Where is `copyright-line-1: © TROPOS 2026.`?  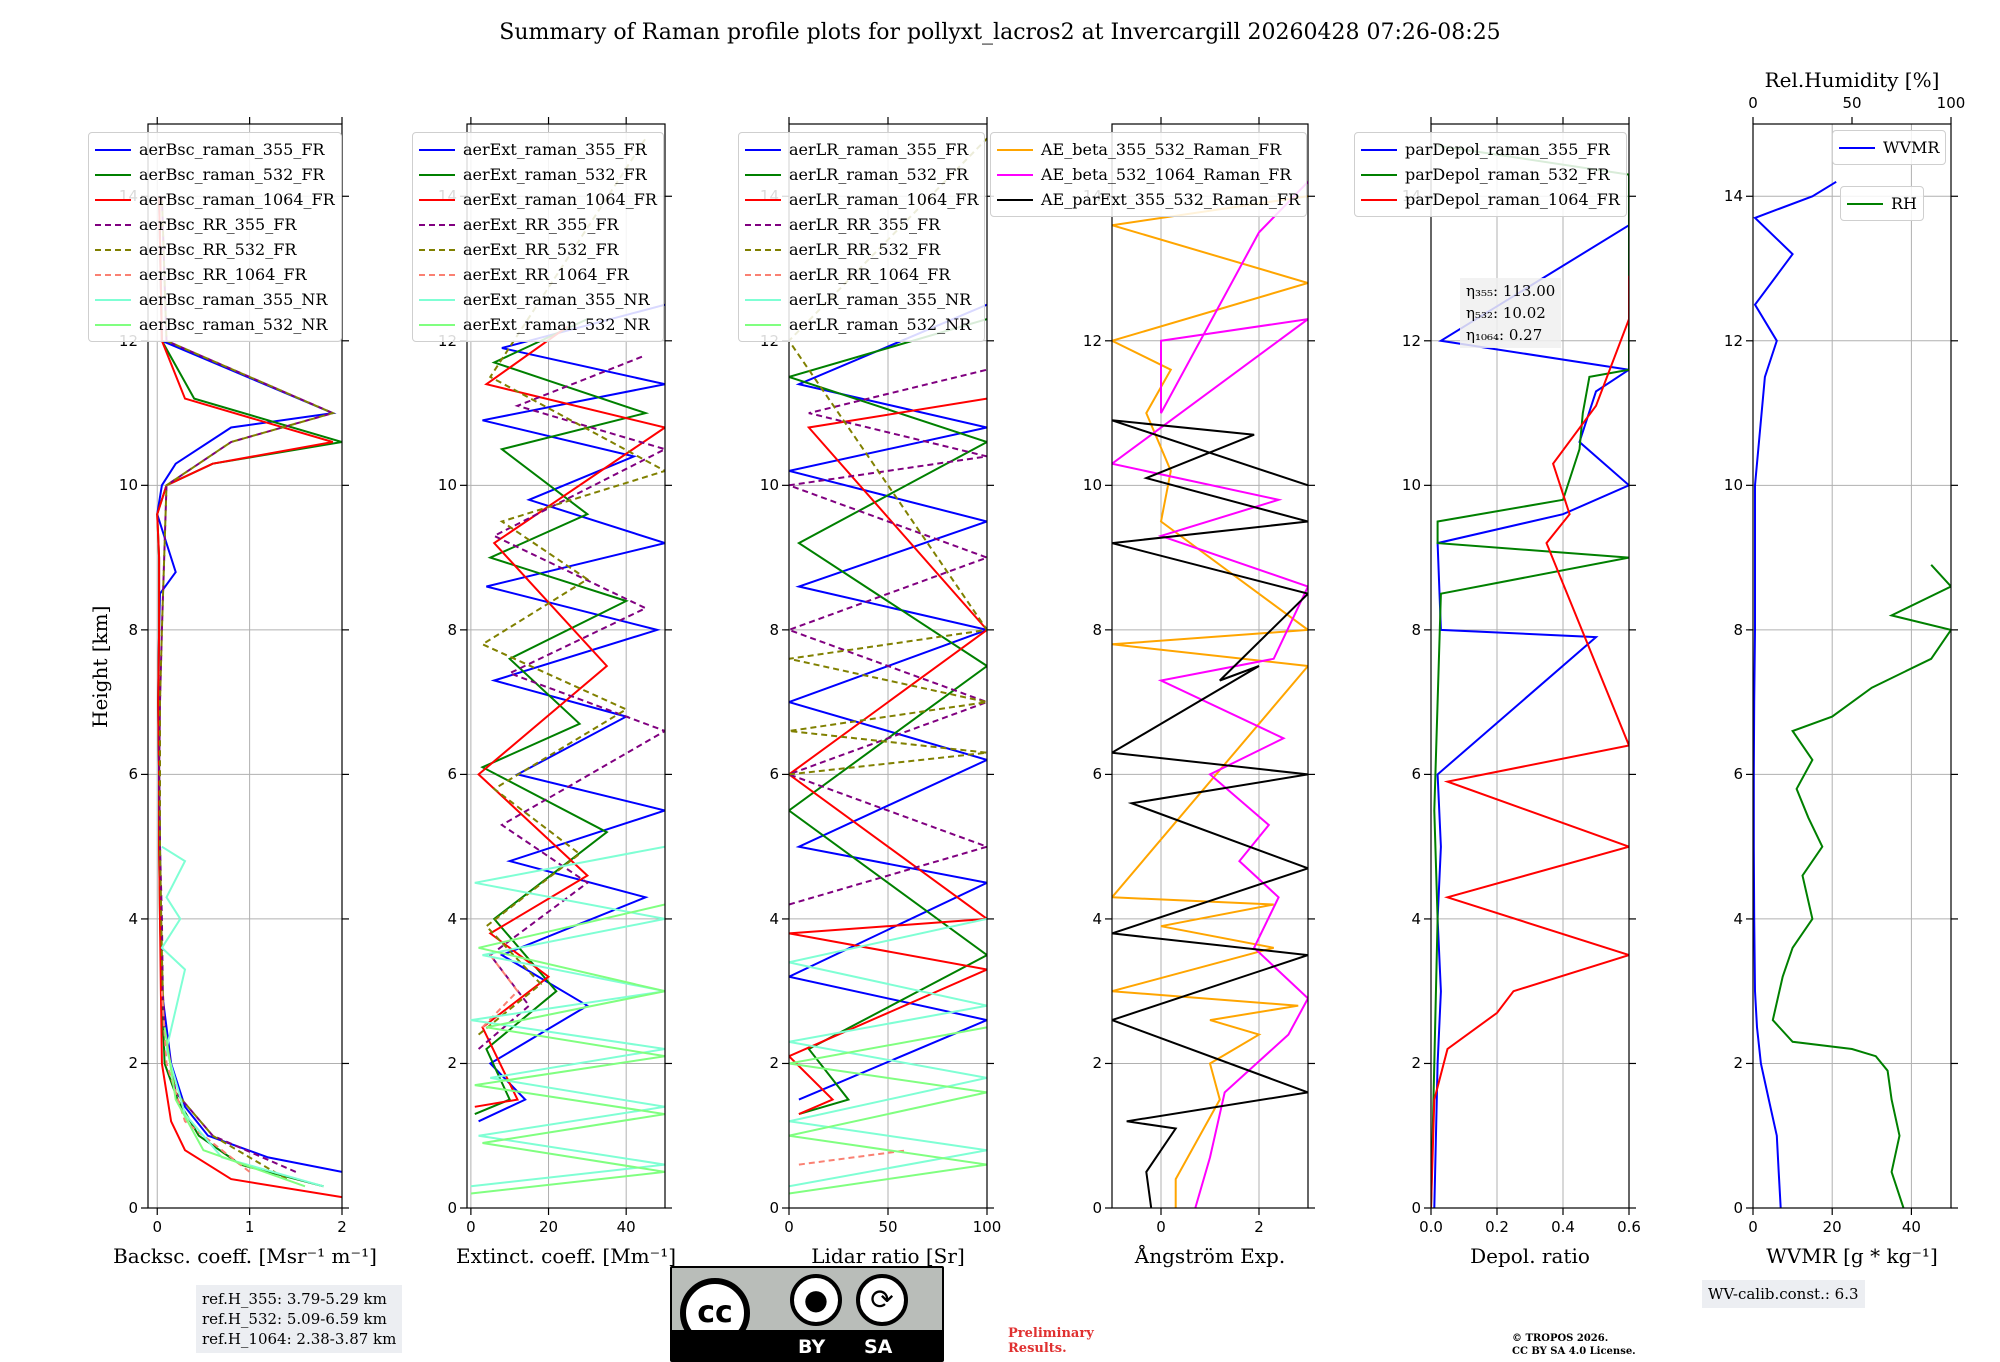
copyright-line-1: © TROPOS 2026. is located at coordinates (1560, 1338).